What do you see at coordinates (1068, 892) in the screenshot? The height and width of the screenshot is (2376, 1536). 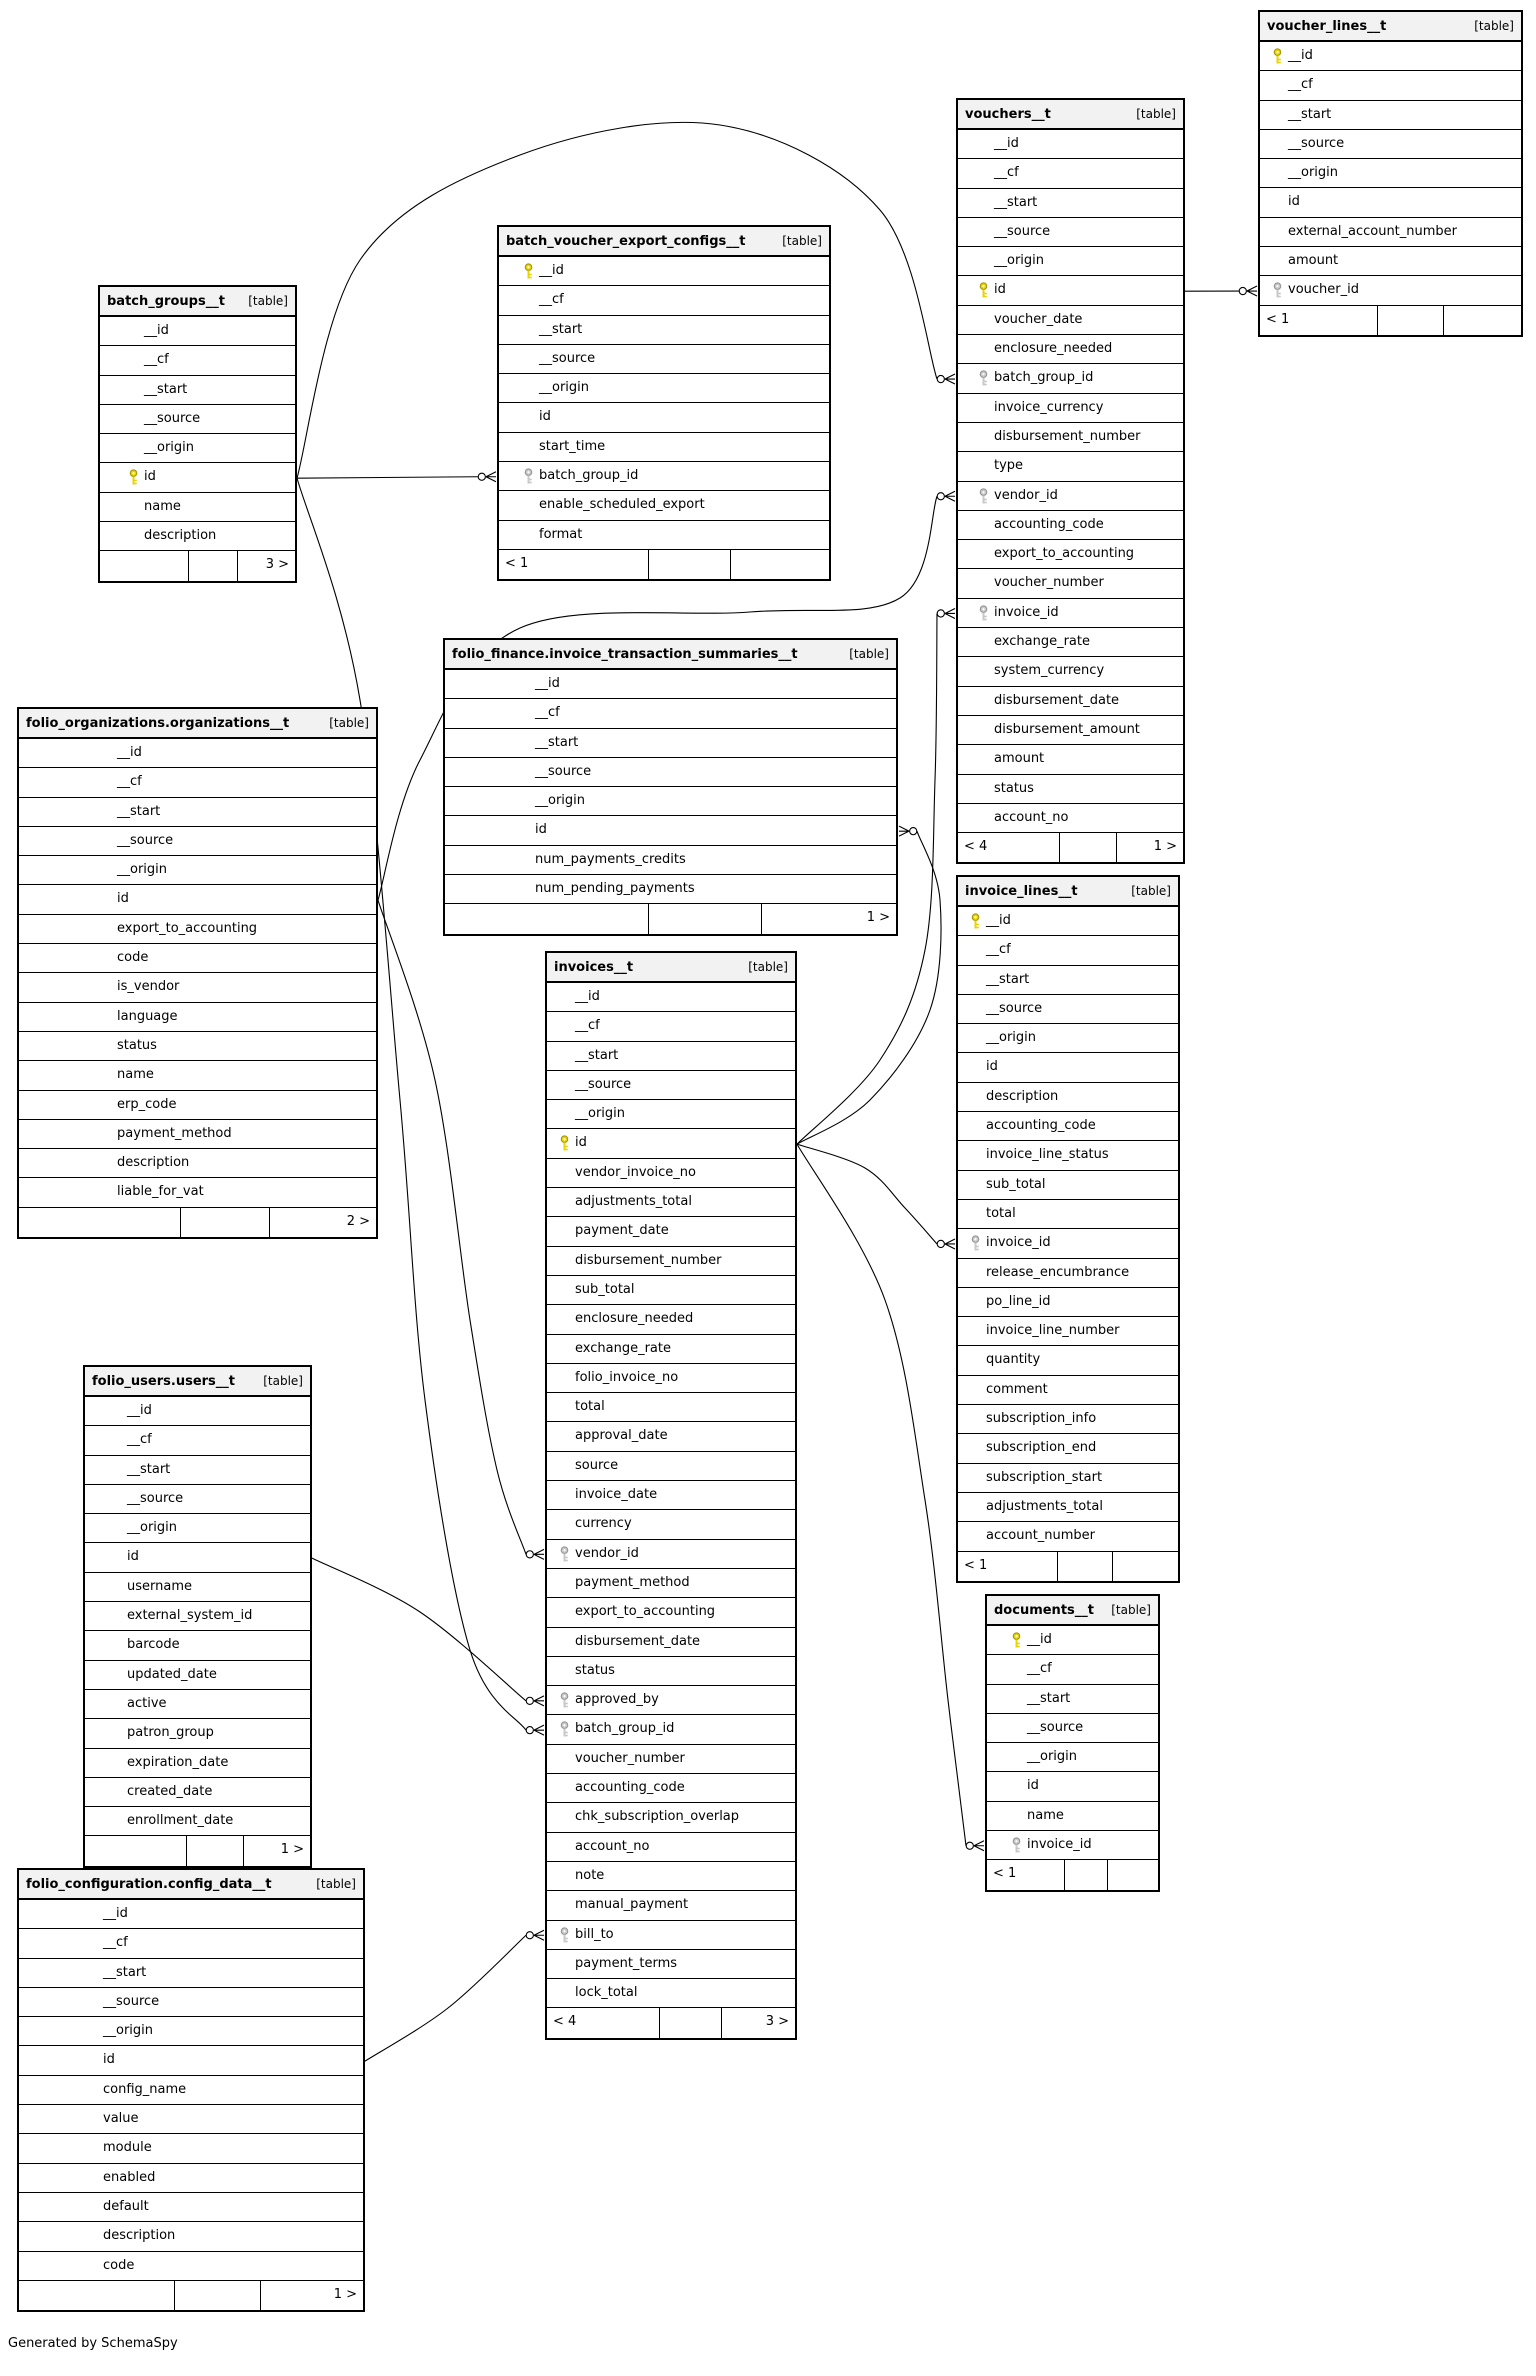 I see `table-header-invoice_lines: invoice_lines__t [table]` at bounding box center [1068, 892].